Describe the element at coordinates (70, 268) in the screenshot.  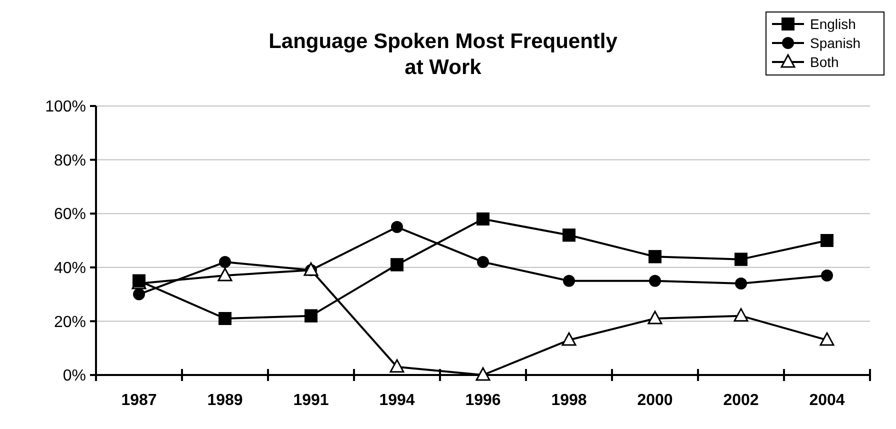
I see `y-tick-label: 40%` at that location.